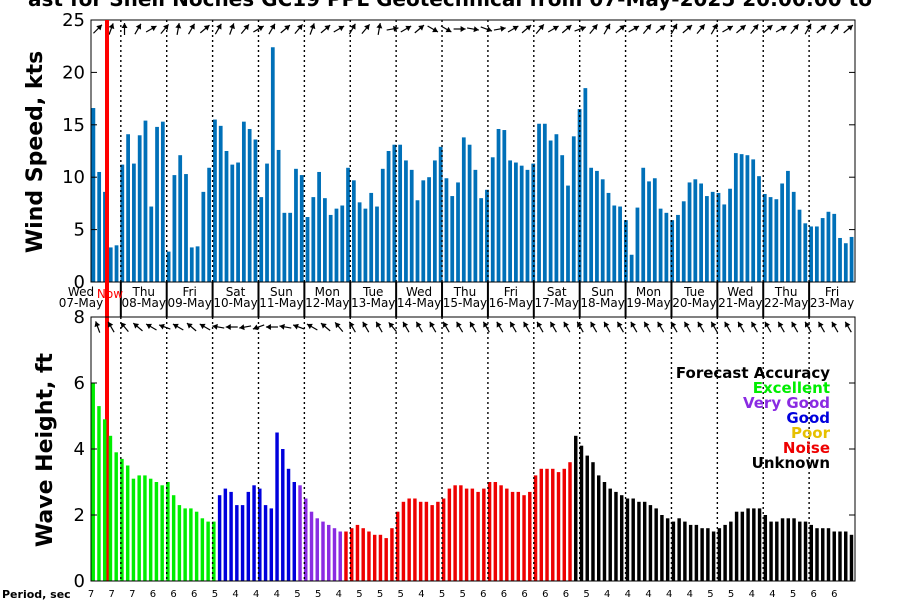 This screenshot has width=900, height=600. I want to click on legend-excellent: Excellent, so click(791, 388).